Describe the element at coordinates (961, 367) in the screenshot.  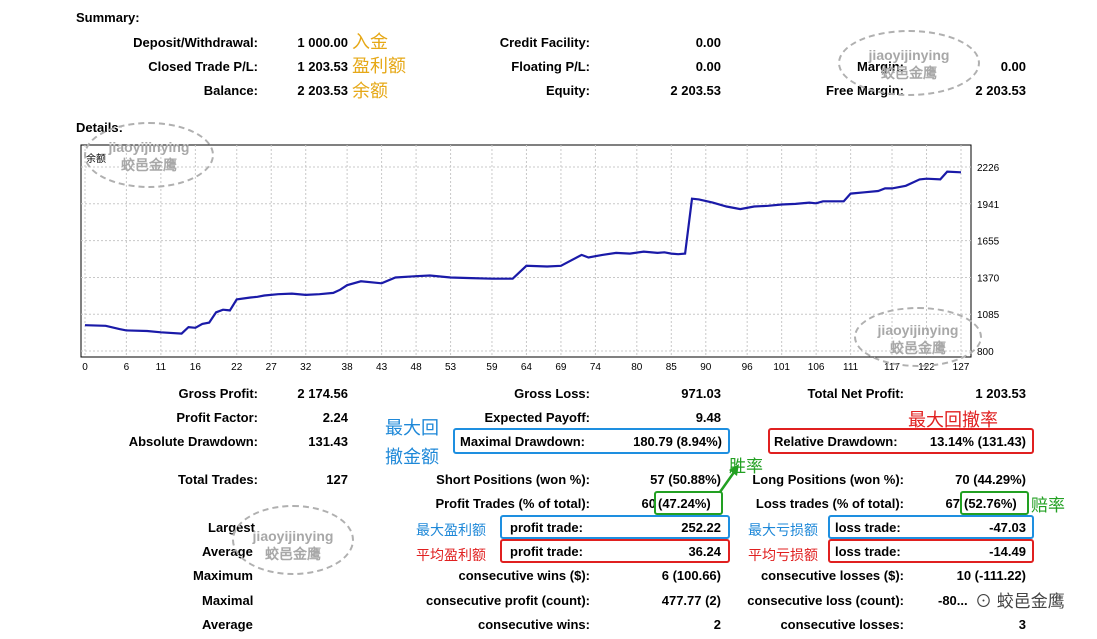
I see `x-tick-label: 127` at that location.